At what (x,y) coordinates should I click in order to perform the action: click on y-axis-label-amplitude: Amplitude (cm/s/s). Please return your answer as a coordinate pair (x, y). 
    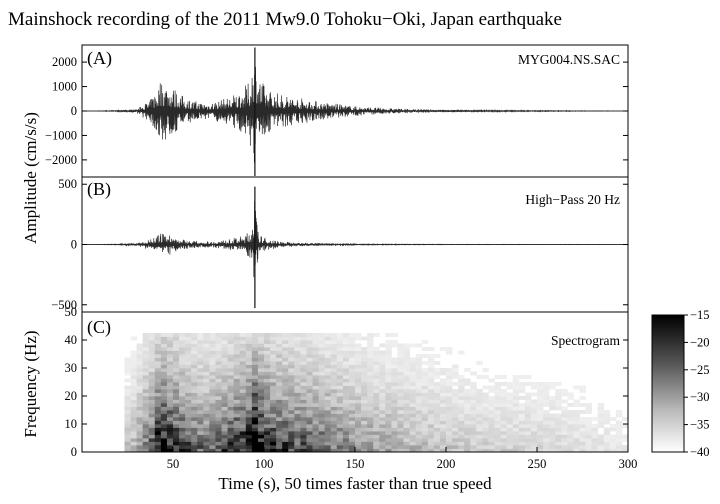
    Looking at the image, I should click on (30, 178).